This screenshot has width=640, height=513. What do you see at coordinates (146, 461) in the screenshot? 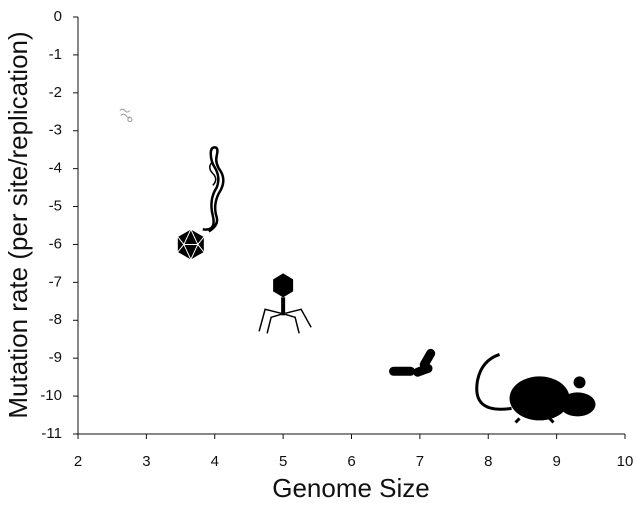
I see `x-tick-label: 3` at bounding box center [146, 461].